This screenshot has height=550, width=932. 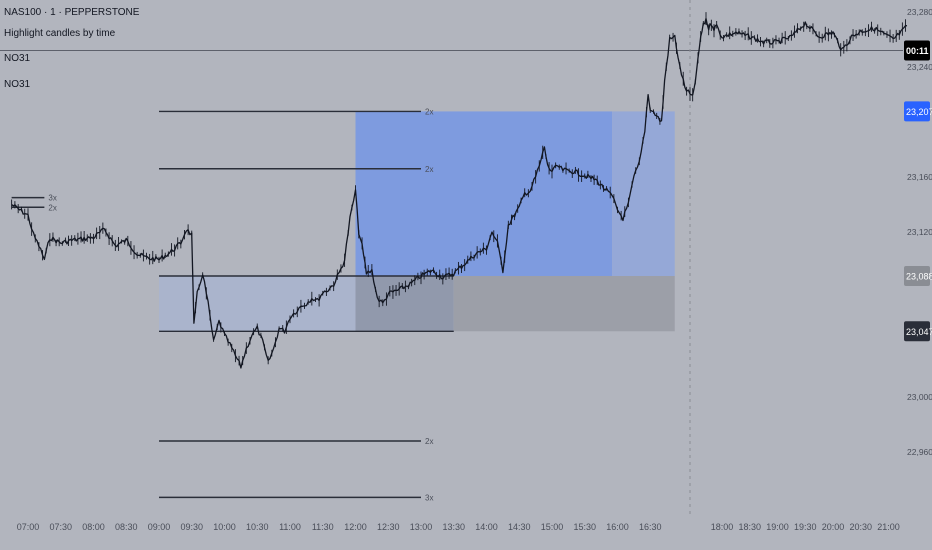 What do you see at coordinates (388, 527) in the screenshot?
I see `time-tick-label: 12:30` at bounding box center [388, 527].